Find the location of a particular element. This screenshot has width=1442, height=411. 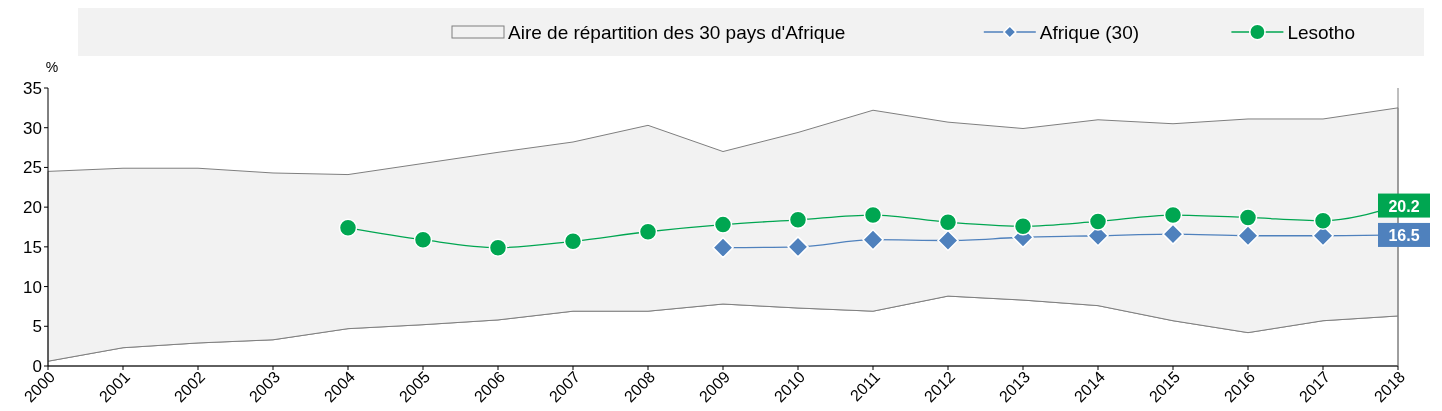

data-label: 20.2 is located at coordinates (1404, 206).